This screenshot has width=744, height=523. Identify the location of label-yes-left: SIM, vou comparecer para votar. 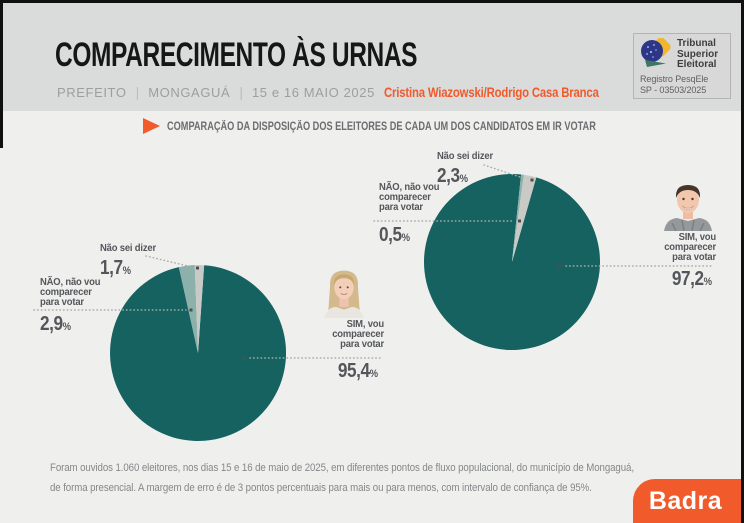
(339, 334).